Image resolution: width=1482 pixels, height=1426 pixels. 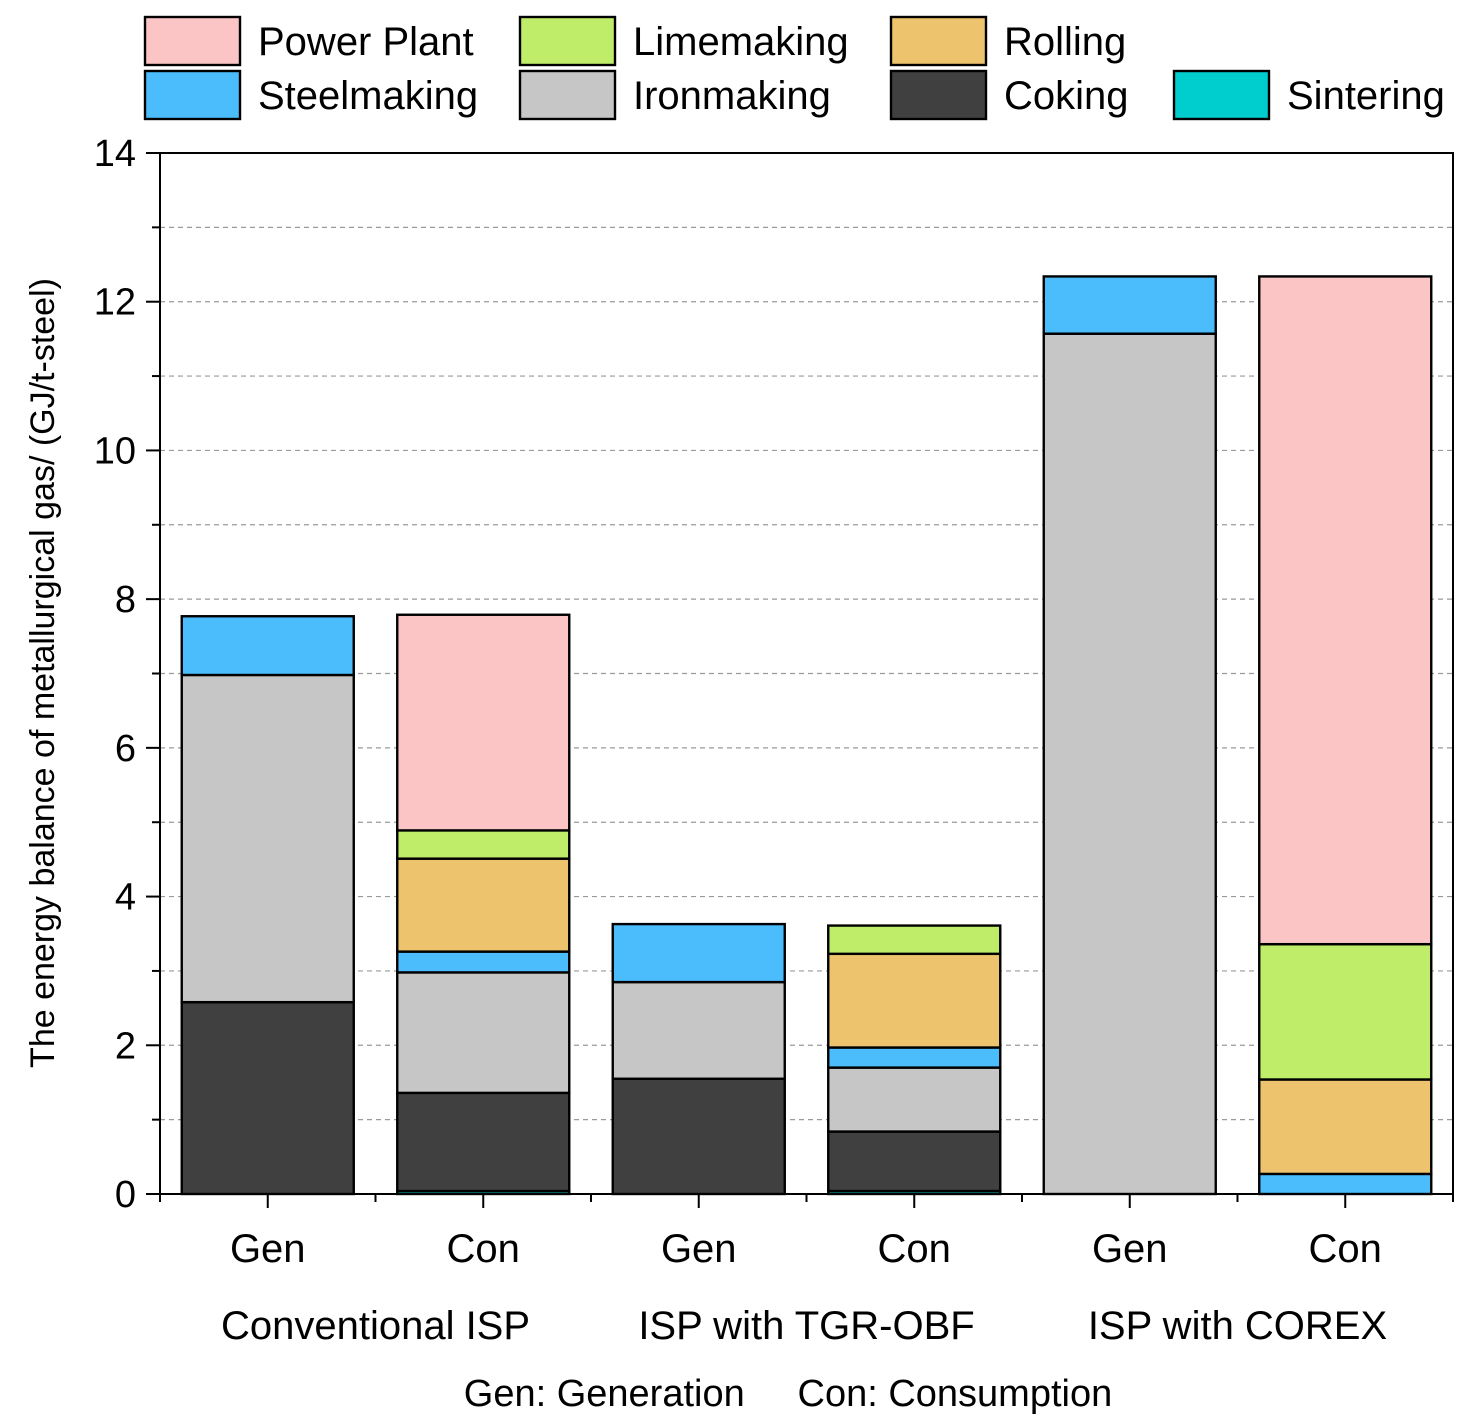 I want to click on y-tick-label: 10, so click(x=115, y=451).